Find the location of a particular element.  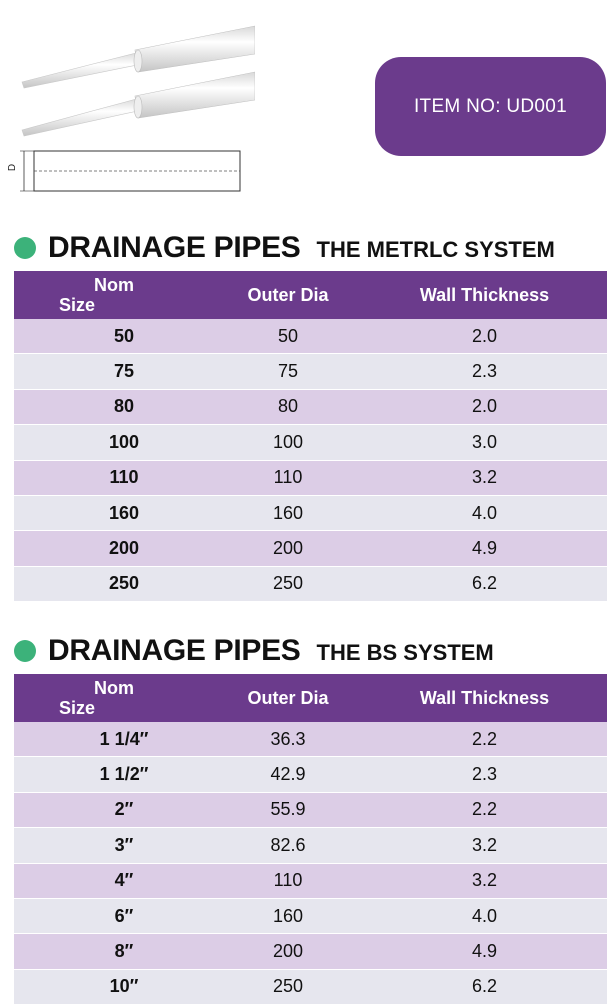

table-row: 160 160 4.0 is located at coordinates (310, 513).